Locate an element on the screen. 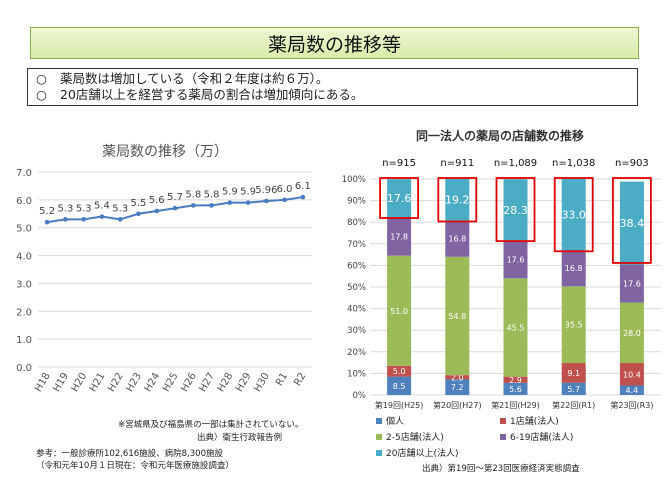 This screenshot has width=670, height=500. x-tick-label: 第19回(H25) is located at coordinates (399, 405).